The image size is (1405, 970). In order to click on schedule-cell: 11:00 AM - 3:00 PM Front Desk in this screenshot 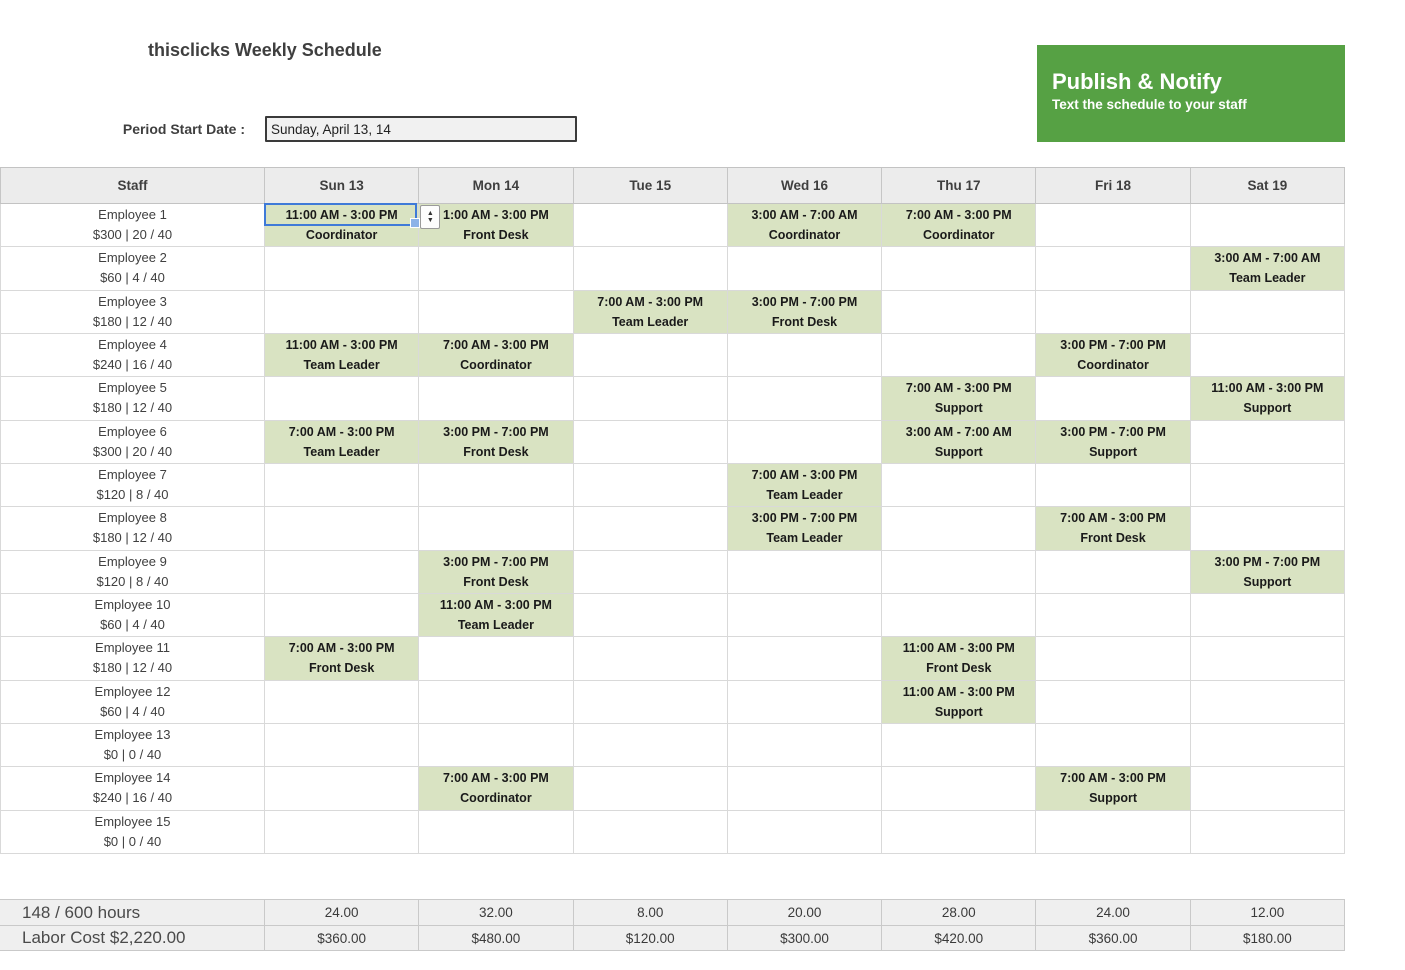, I will do `click(959, 659)`.